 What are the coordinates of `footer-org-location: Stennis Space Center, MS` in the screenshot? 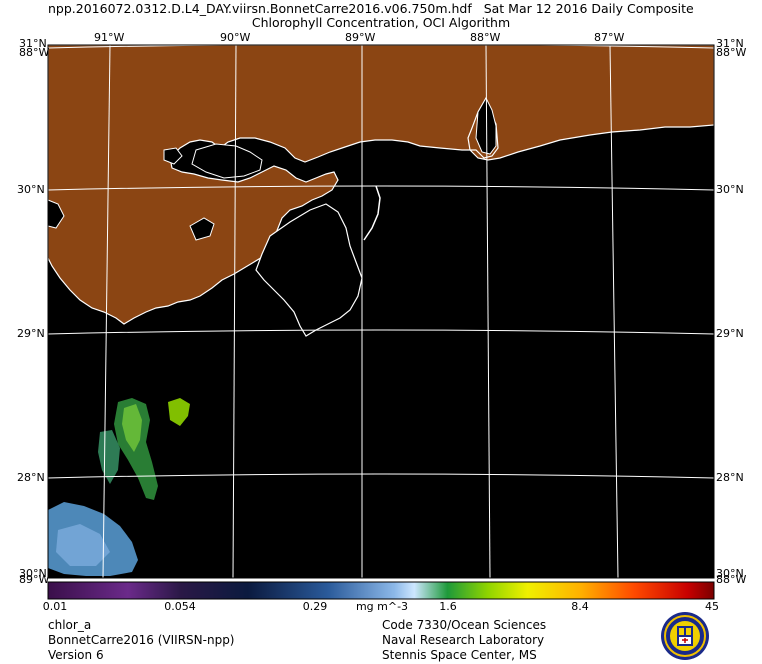 It's located at (459, 655).